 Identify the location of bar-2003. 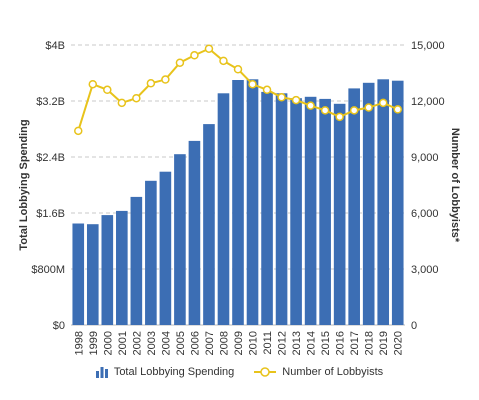
(151, 252).